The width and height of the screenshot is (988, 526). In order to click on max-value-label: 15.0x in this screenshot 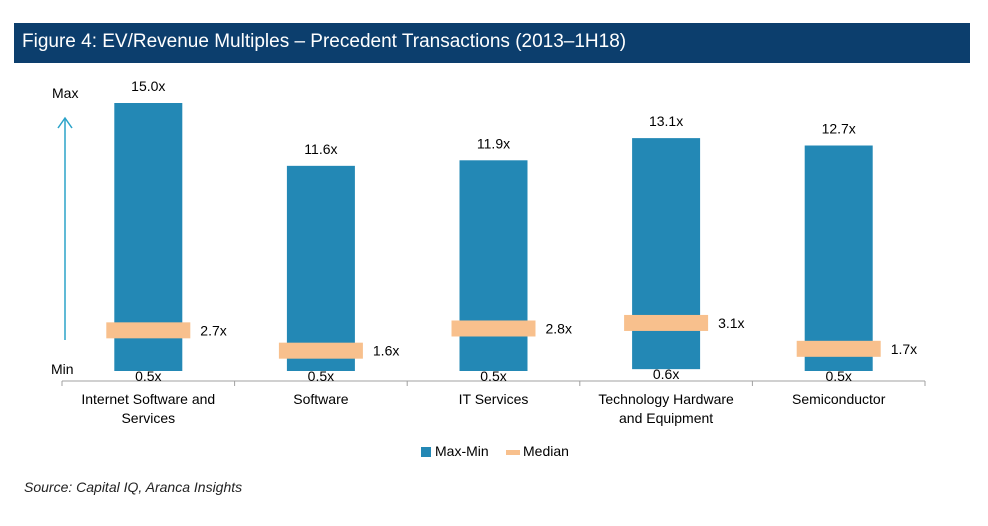, I will do `click(148, 86)`.